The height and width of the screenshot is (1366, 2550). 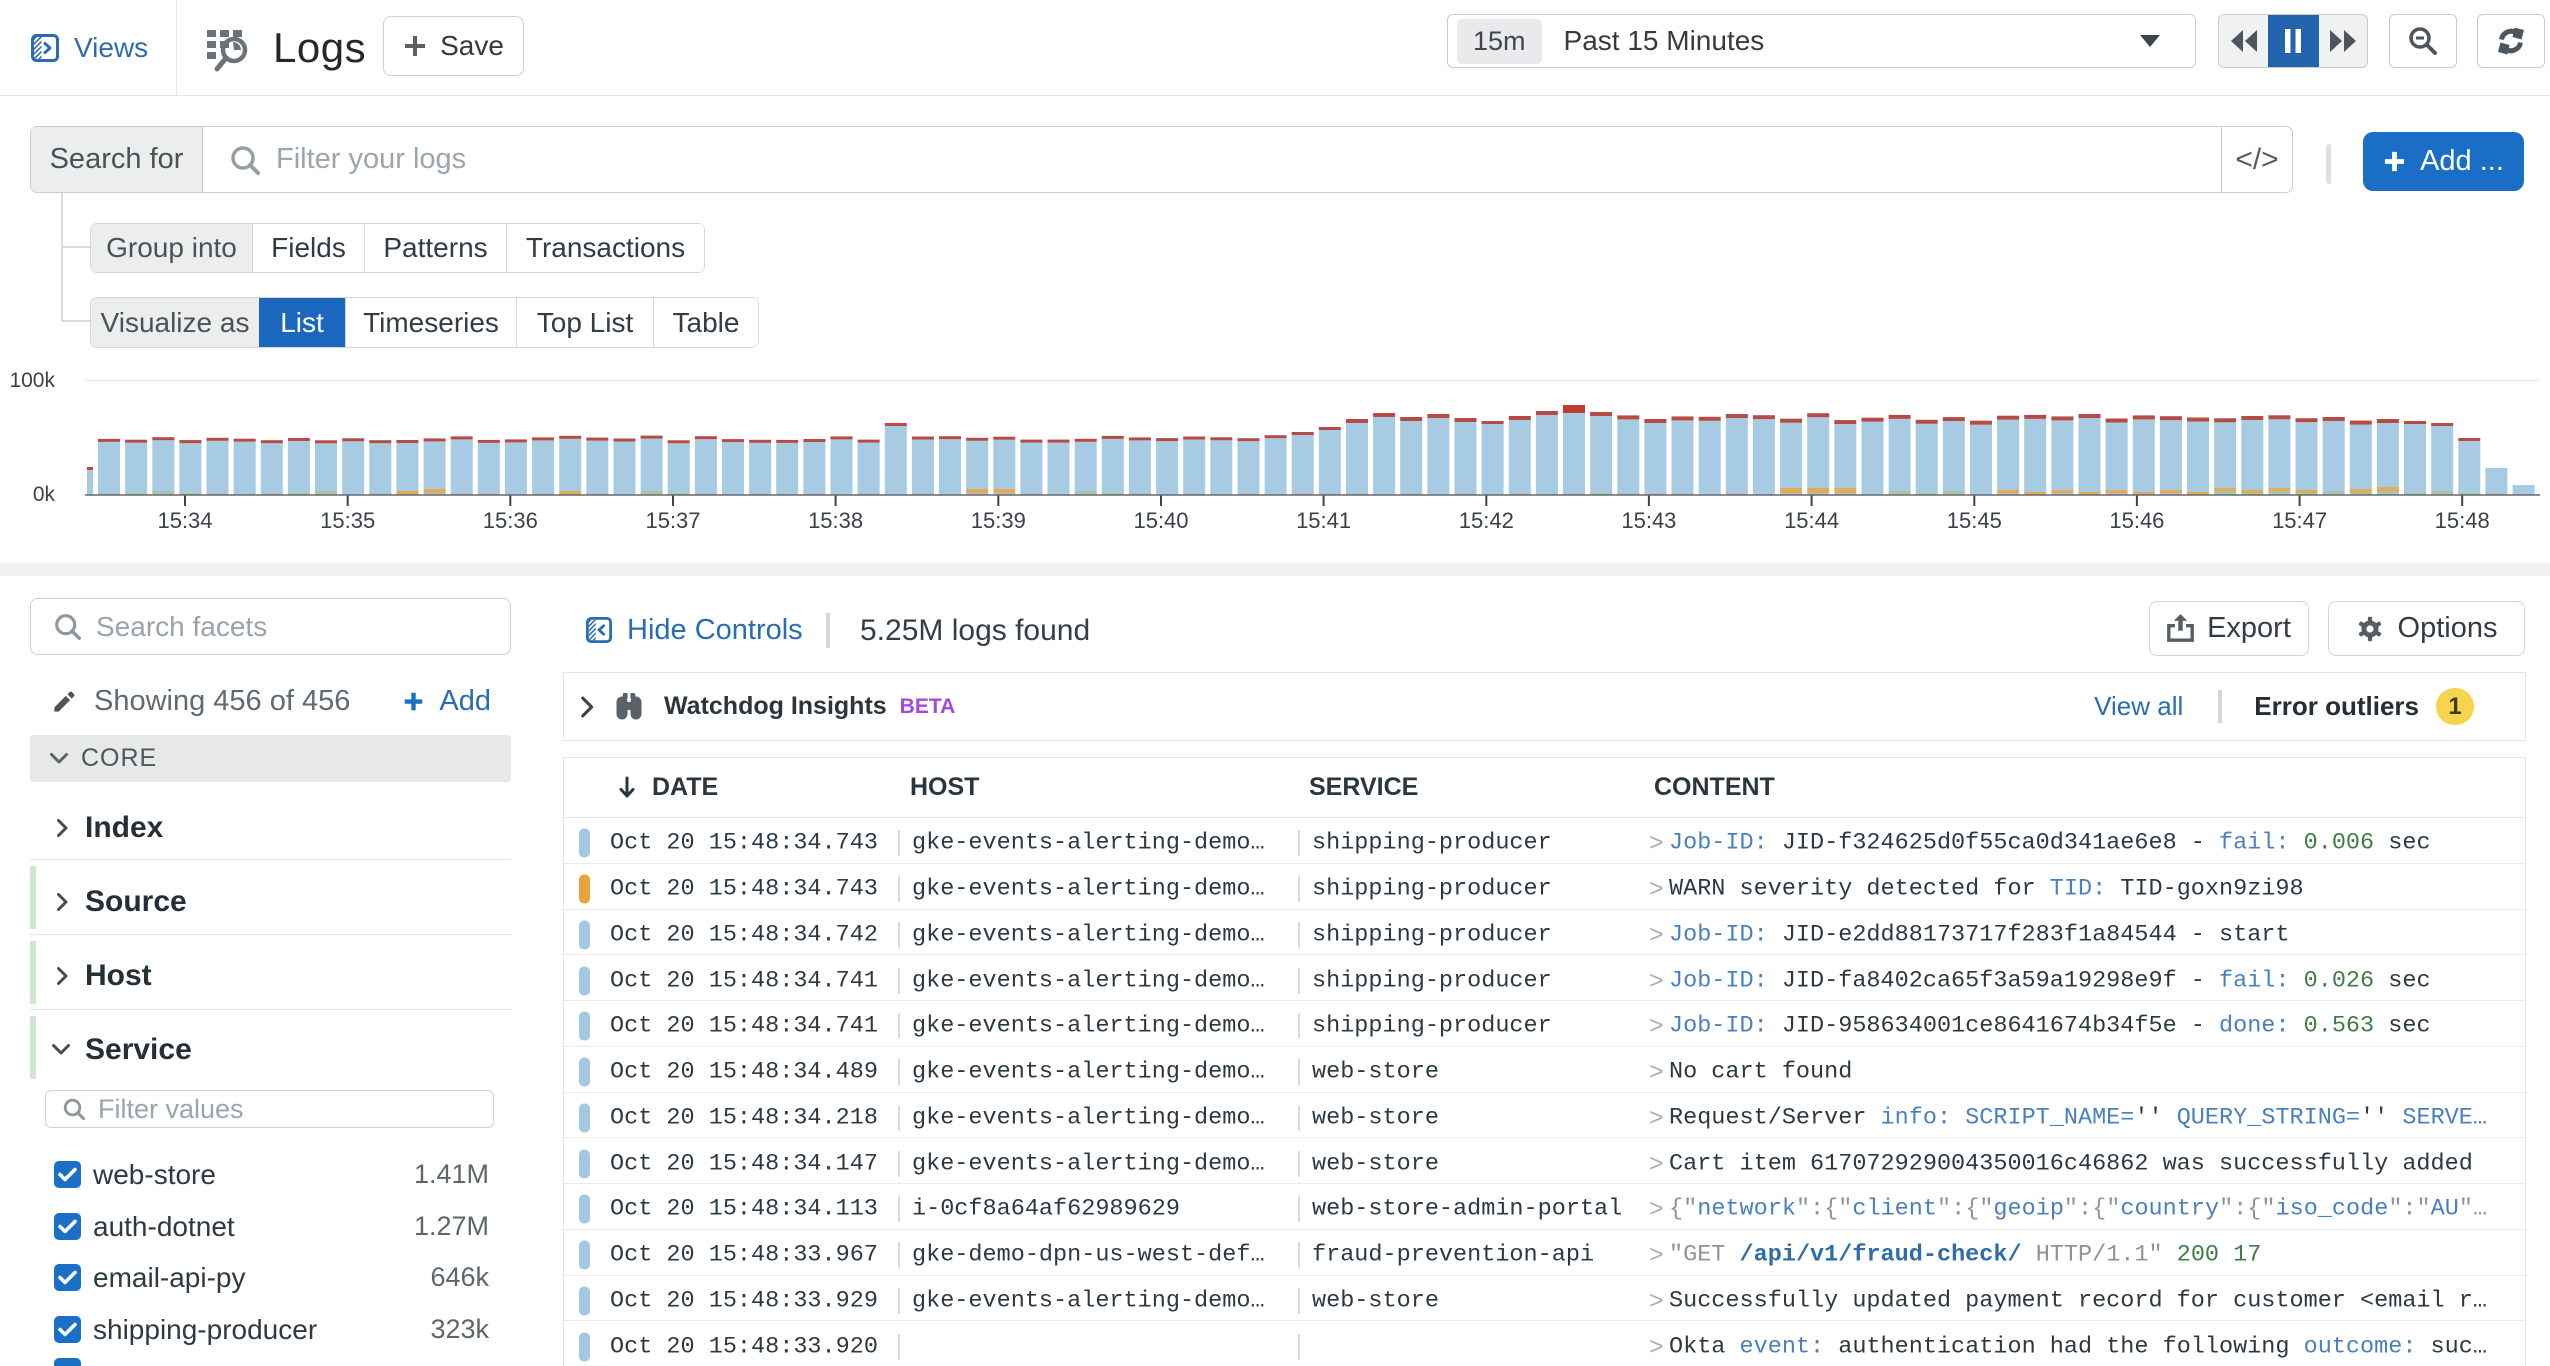 I want to click on svg-text: 15:35, so click(x=347, y=520).